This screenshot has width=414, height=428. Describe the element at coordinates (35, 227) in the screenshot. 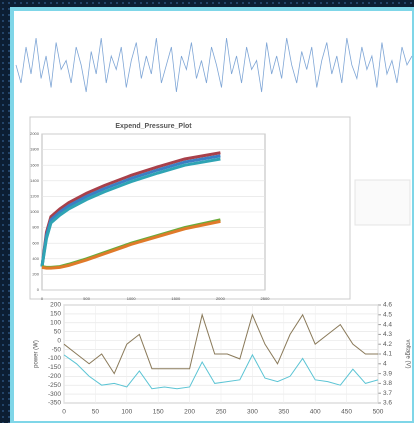

I see `y-tick-label: 800` at that location.